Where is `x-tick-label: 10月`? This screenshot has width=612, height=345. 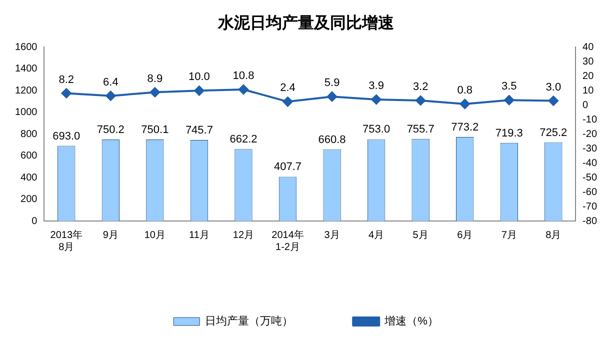
x-tick-label: 10月 is located at coordinates (155, 235).